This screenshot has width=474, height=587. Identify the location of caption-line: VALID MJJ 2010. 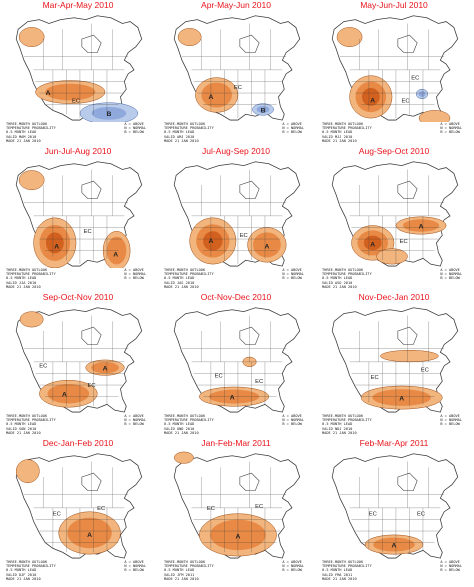
(337, 136).